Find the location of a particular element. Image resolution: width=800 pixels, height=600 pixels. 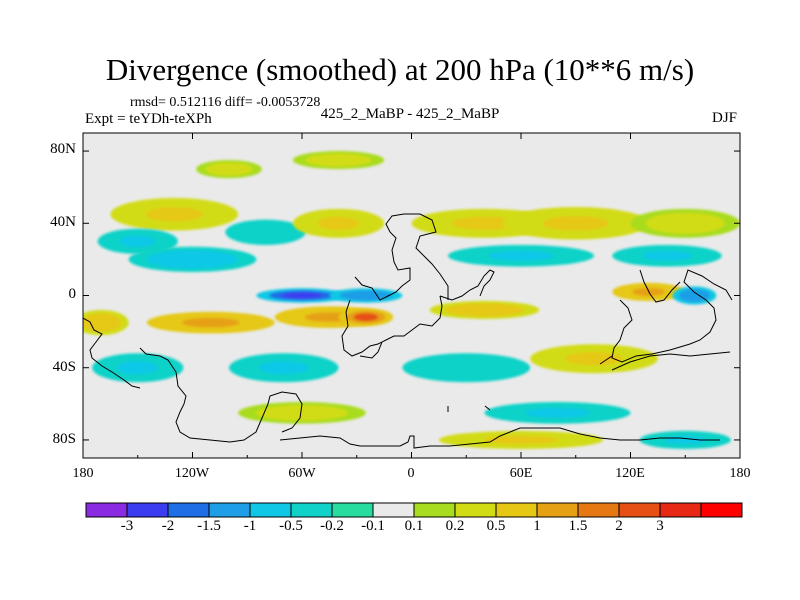

colorbar-label: -1 is located at coordinates (250, 526).